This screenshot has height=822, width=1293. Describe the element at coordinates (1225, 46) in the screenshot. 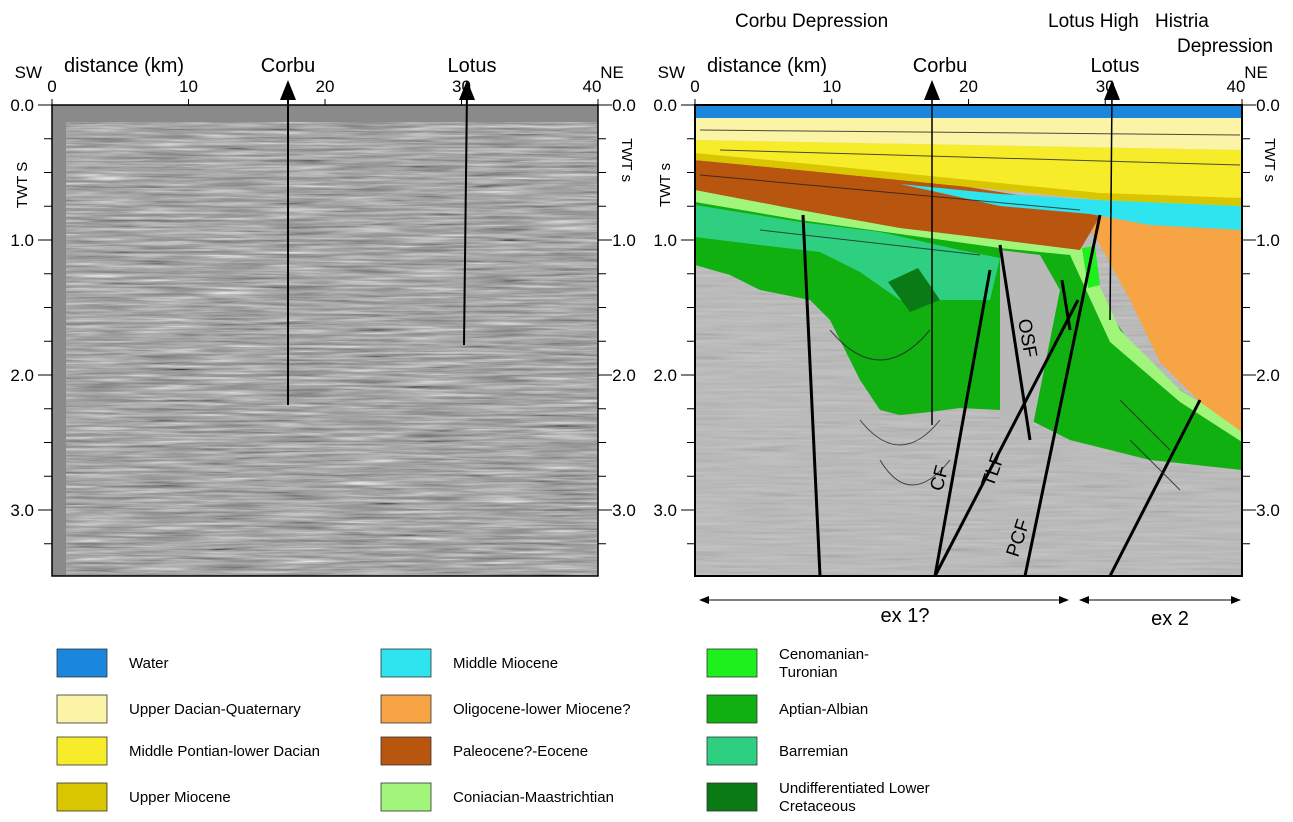

I see `region-label: Depression` at that location.